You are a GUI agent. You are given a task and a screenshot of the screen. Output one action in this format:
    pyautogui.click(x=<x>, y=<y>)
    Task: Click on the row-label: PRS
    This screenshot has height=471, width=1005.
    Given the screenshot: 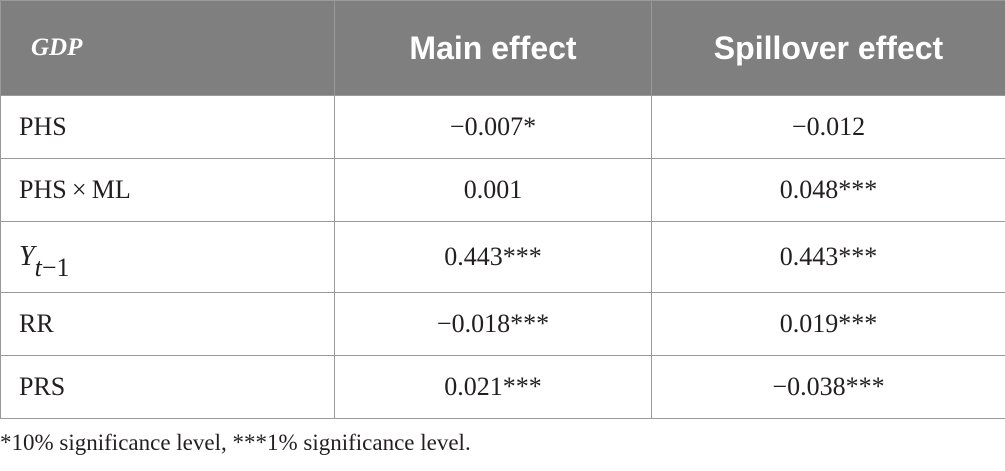 What is the action you would take?
    pyautogui.click(x=167, y=387)
    